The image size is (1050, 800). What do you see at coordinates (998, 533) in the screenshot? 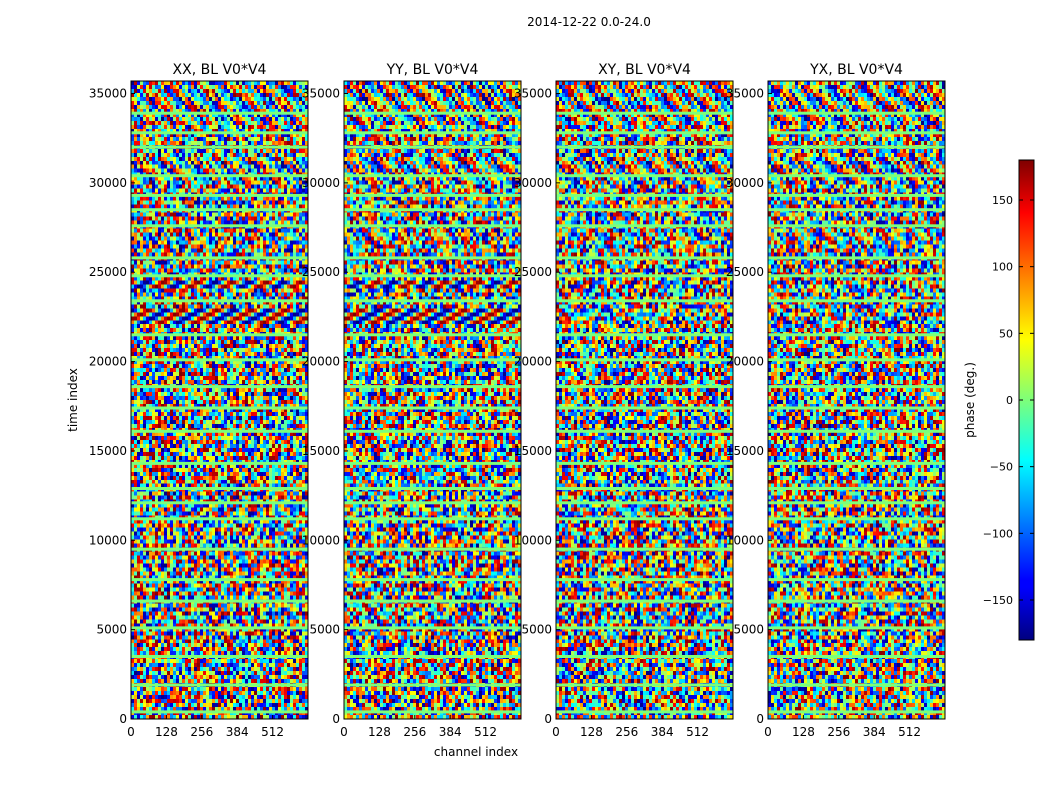
I see `colorbar-tick-label: −100` at bounding box center [998, 533].